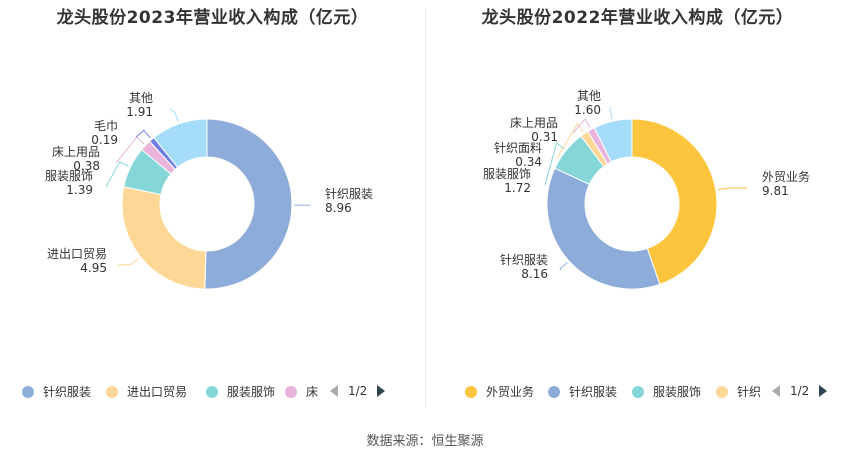  I want to click on legend-item: 外贸业务, so click(499, 391).